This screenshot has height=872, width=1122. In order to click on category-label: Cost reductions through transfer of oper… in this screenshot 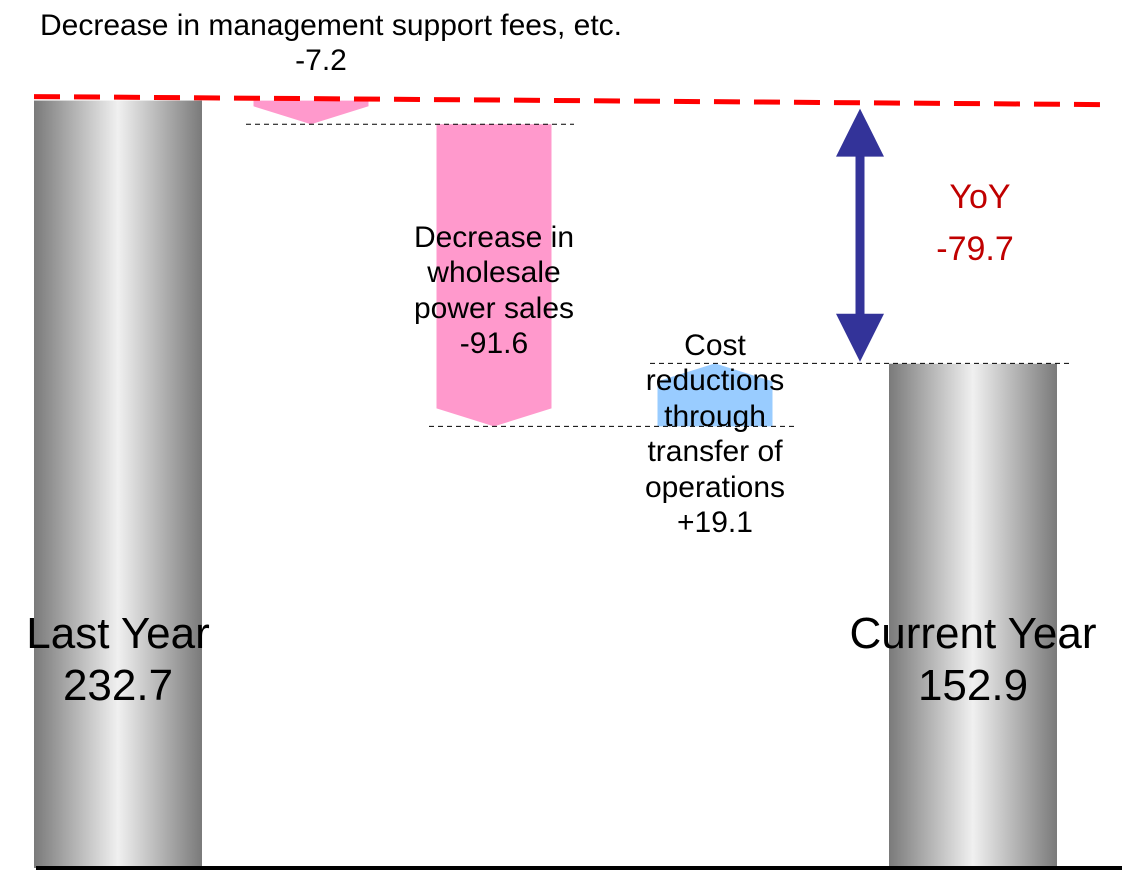, I will do `click(715, 416)`.